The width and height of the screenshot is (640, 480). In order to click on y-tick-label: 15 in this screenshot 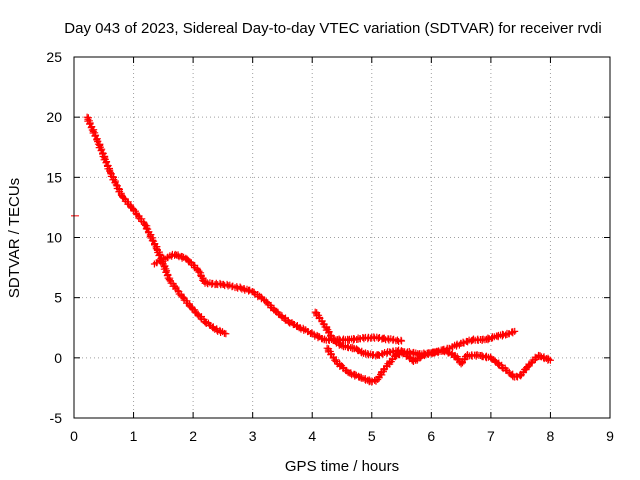, I will do `click(54, 177)`.